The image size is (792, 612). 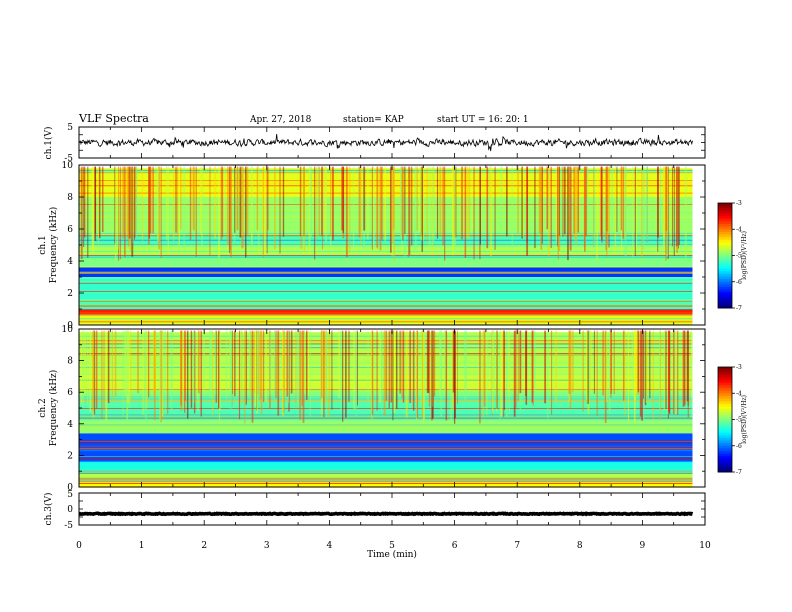 What do you see at coordinates (739, 393) in the screenshot?
I see `colorbar-tick-label: -4` at bounding box center [739, 393].